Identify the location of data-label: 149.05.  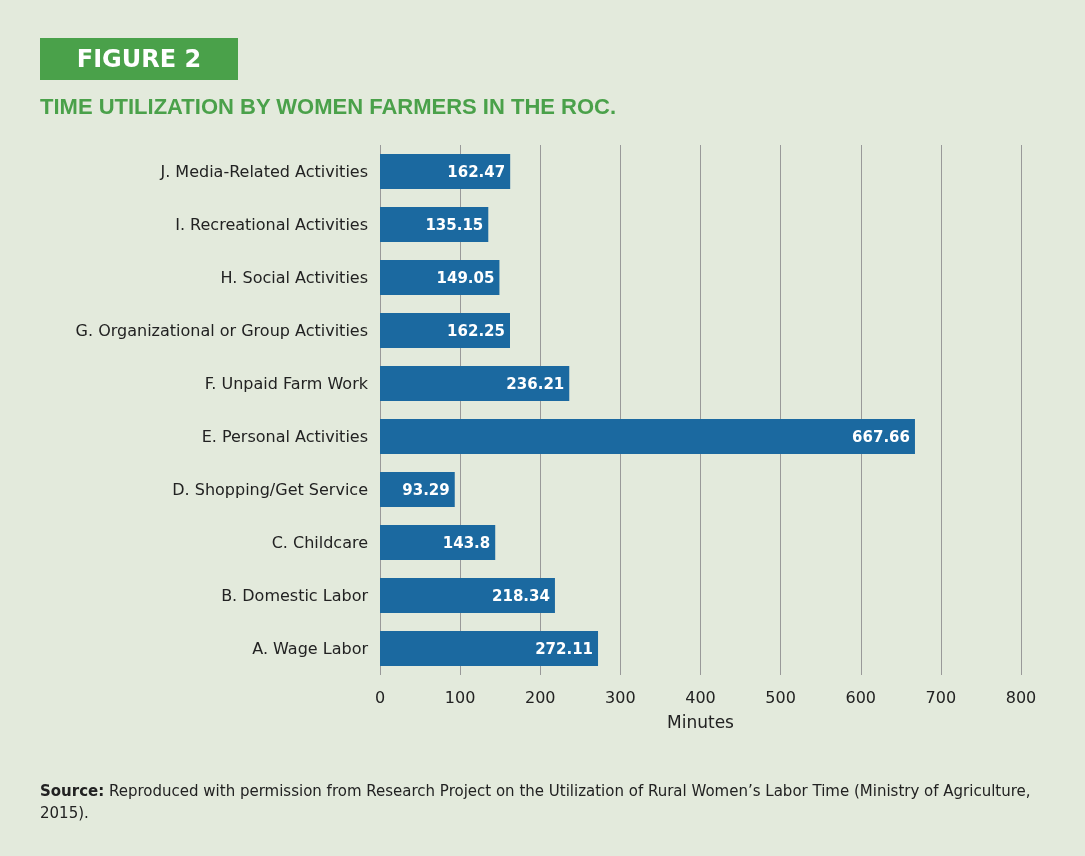
(465, 277).